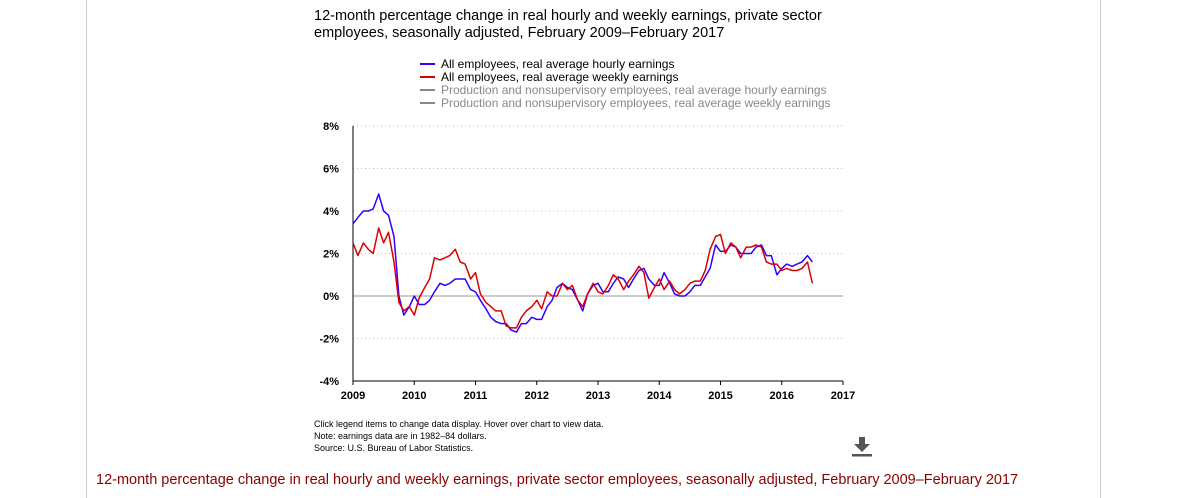 The image size is (1192, 498). Describe the element at coordinates (331, 127) in the screenshot. I see `y-tick-label: 8%` at that location.